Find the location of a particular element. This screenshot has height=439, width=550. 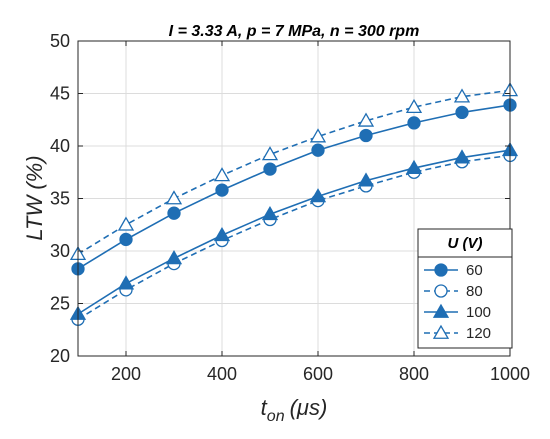

legend-label-80: 80 is located at coordinates (474, 291).